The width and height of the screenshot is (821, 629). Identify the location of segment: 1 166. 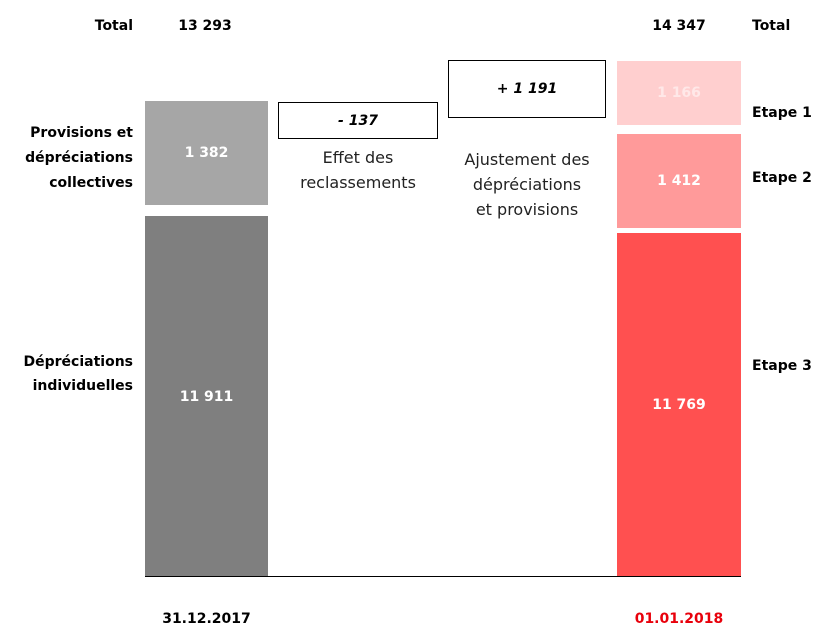
(679, 93).